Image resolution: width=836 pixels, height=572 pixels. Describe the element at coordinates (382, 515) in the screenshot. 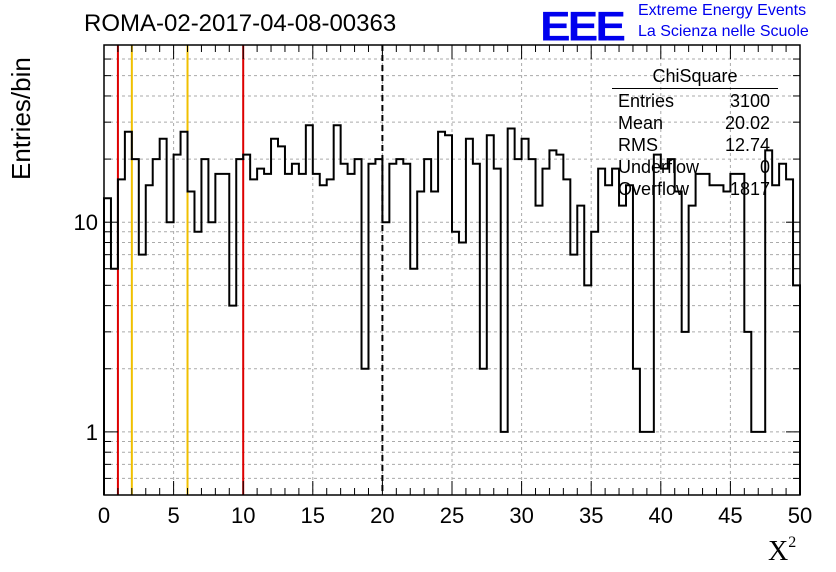

I see `x-tick-label: 20` at that location.